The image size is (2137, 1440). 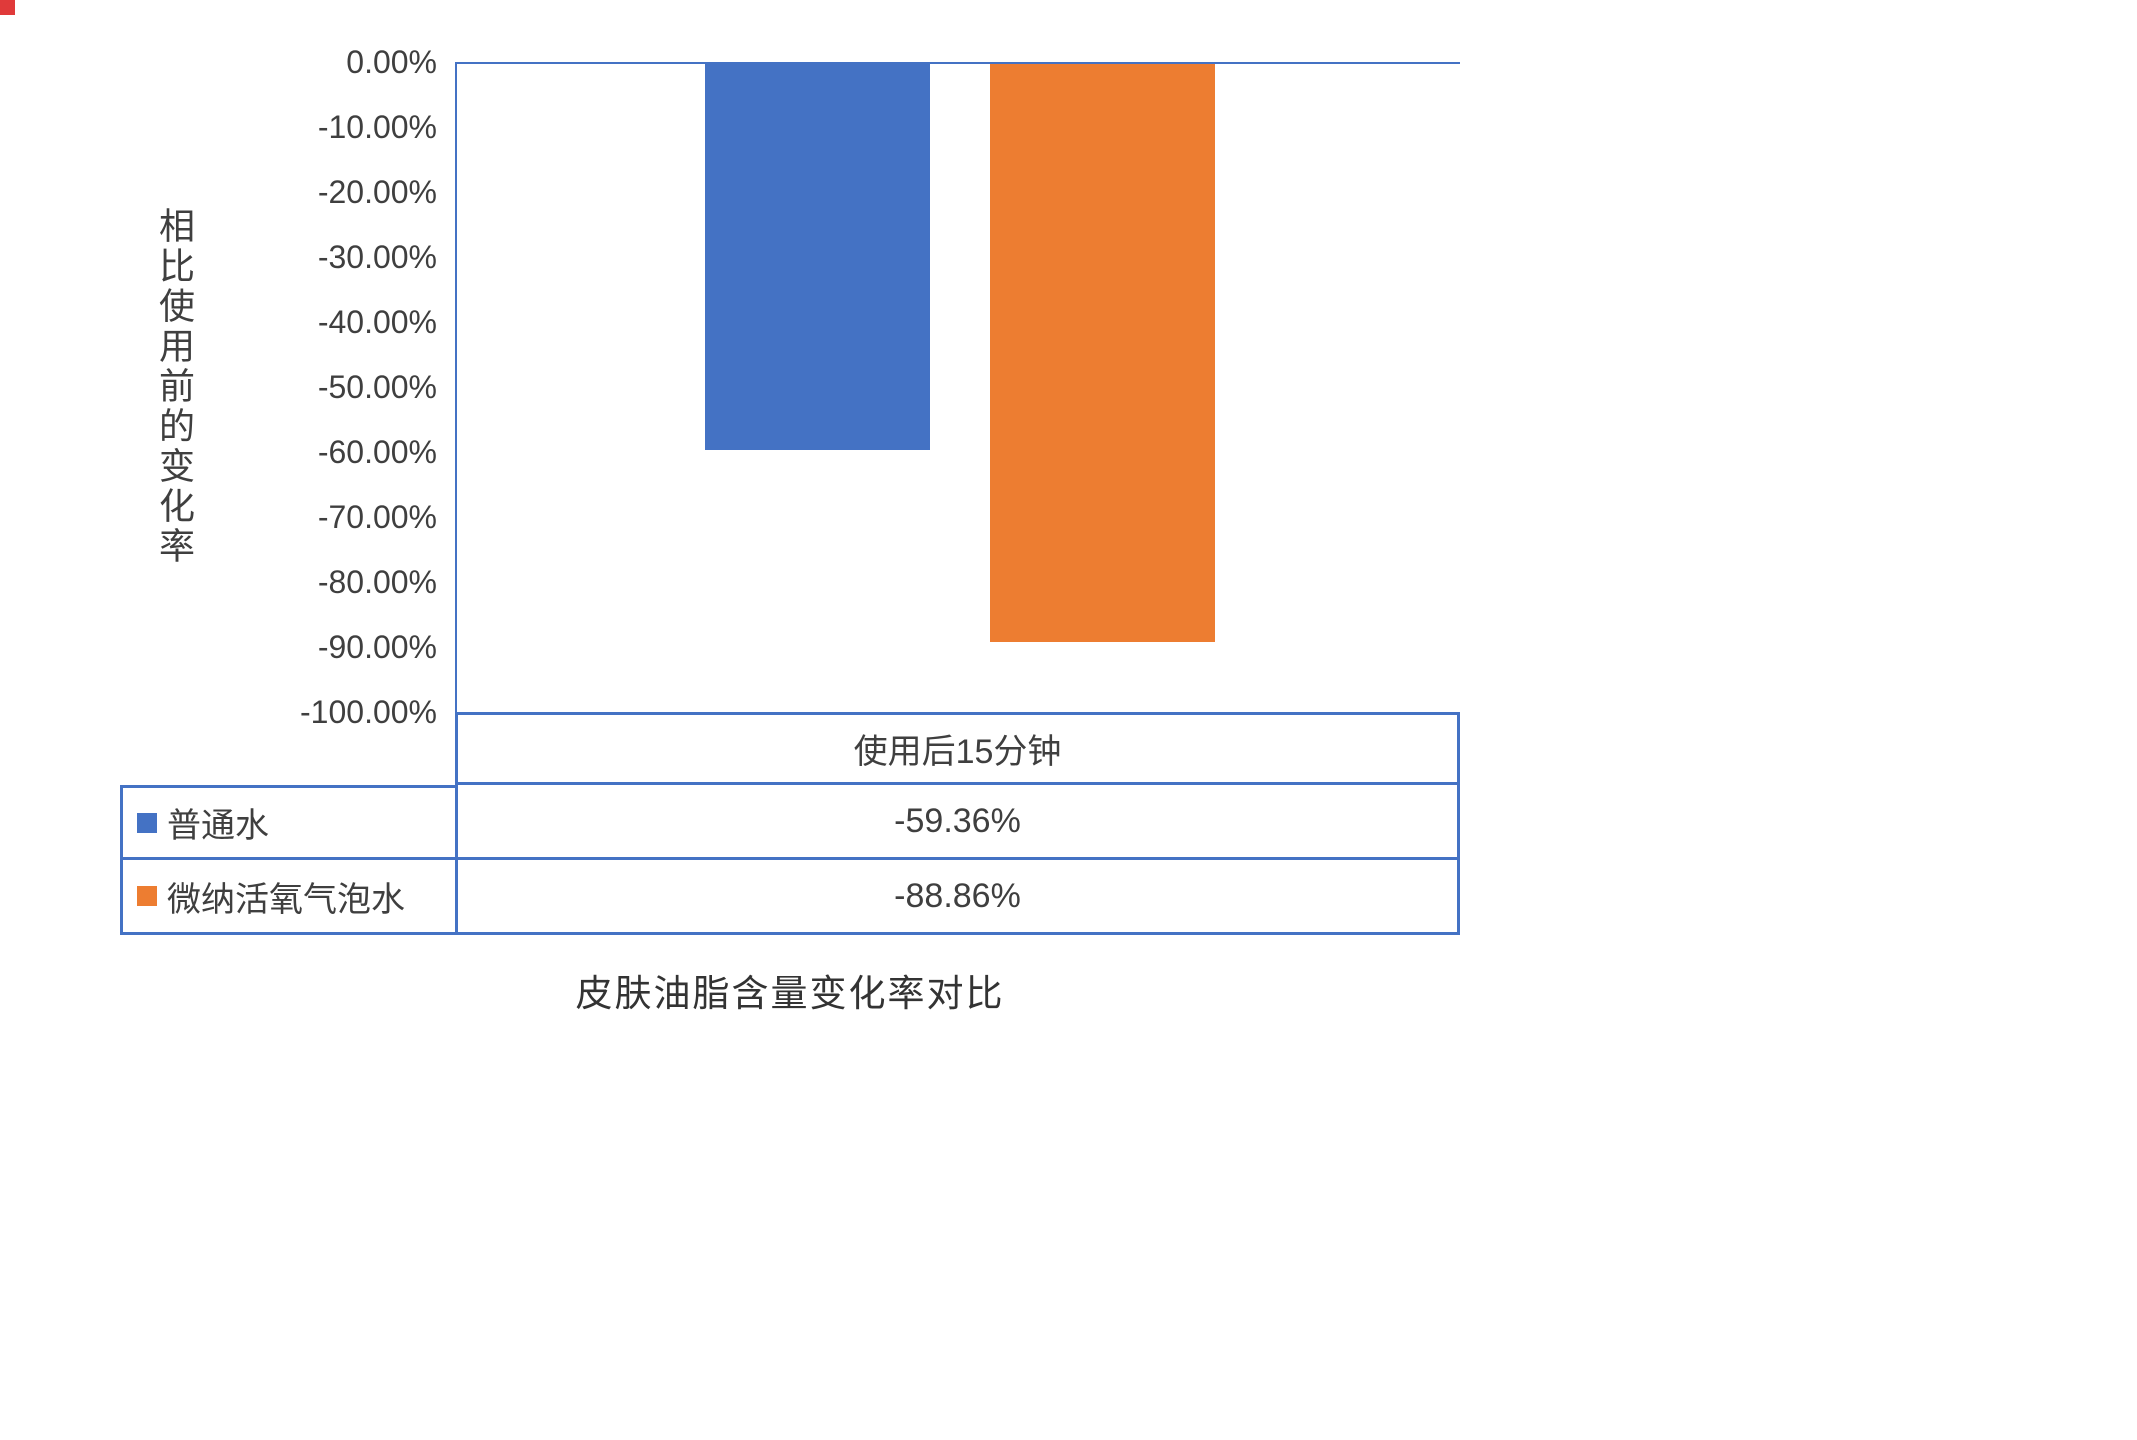 What do you see at coordinates (7, 7) in the screenshot?
I see `red-corner-marker` at bounding box center [7, 7].